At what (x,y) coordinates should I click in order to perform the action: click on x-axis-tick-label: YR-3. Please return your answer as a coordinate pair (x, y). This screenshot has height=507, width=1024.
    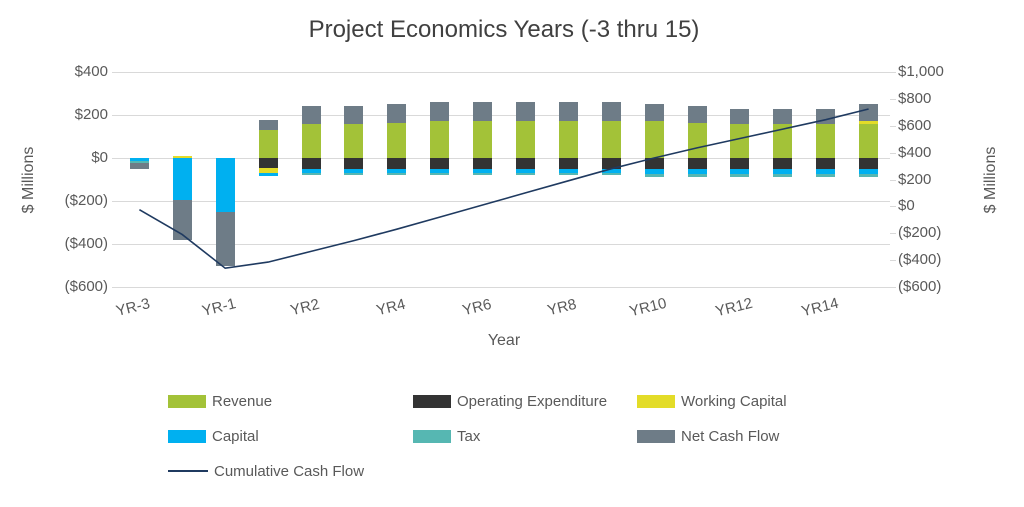
    Looking at the image, I should click on (133, 307).